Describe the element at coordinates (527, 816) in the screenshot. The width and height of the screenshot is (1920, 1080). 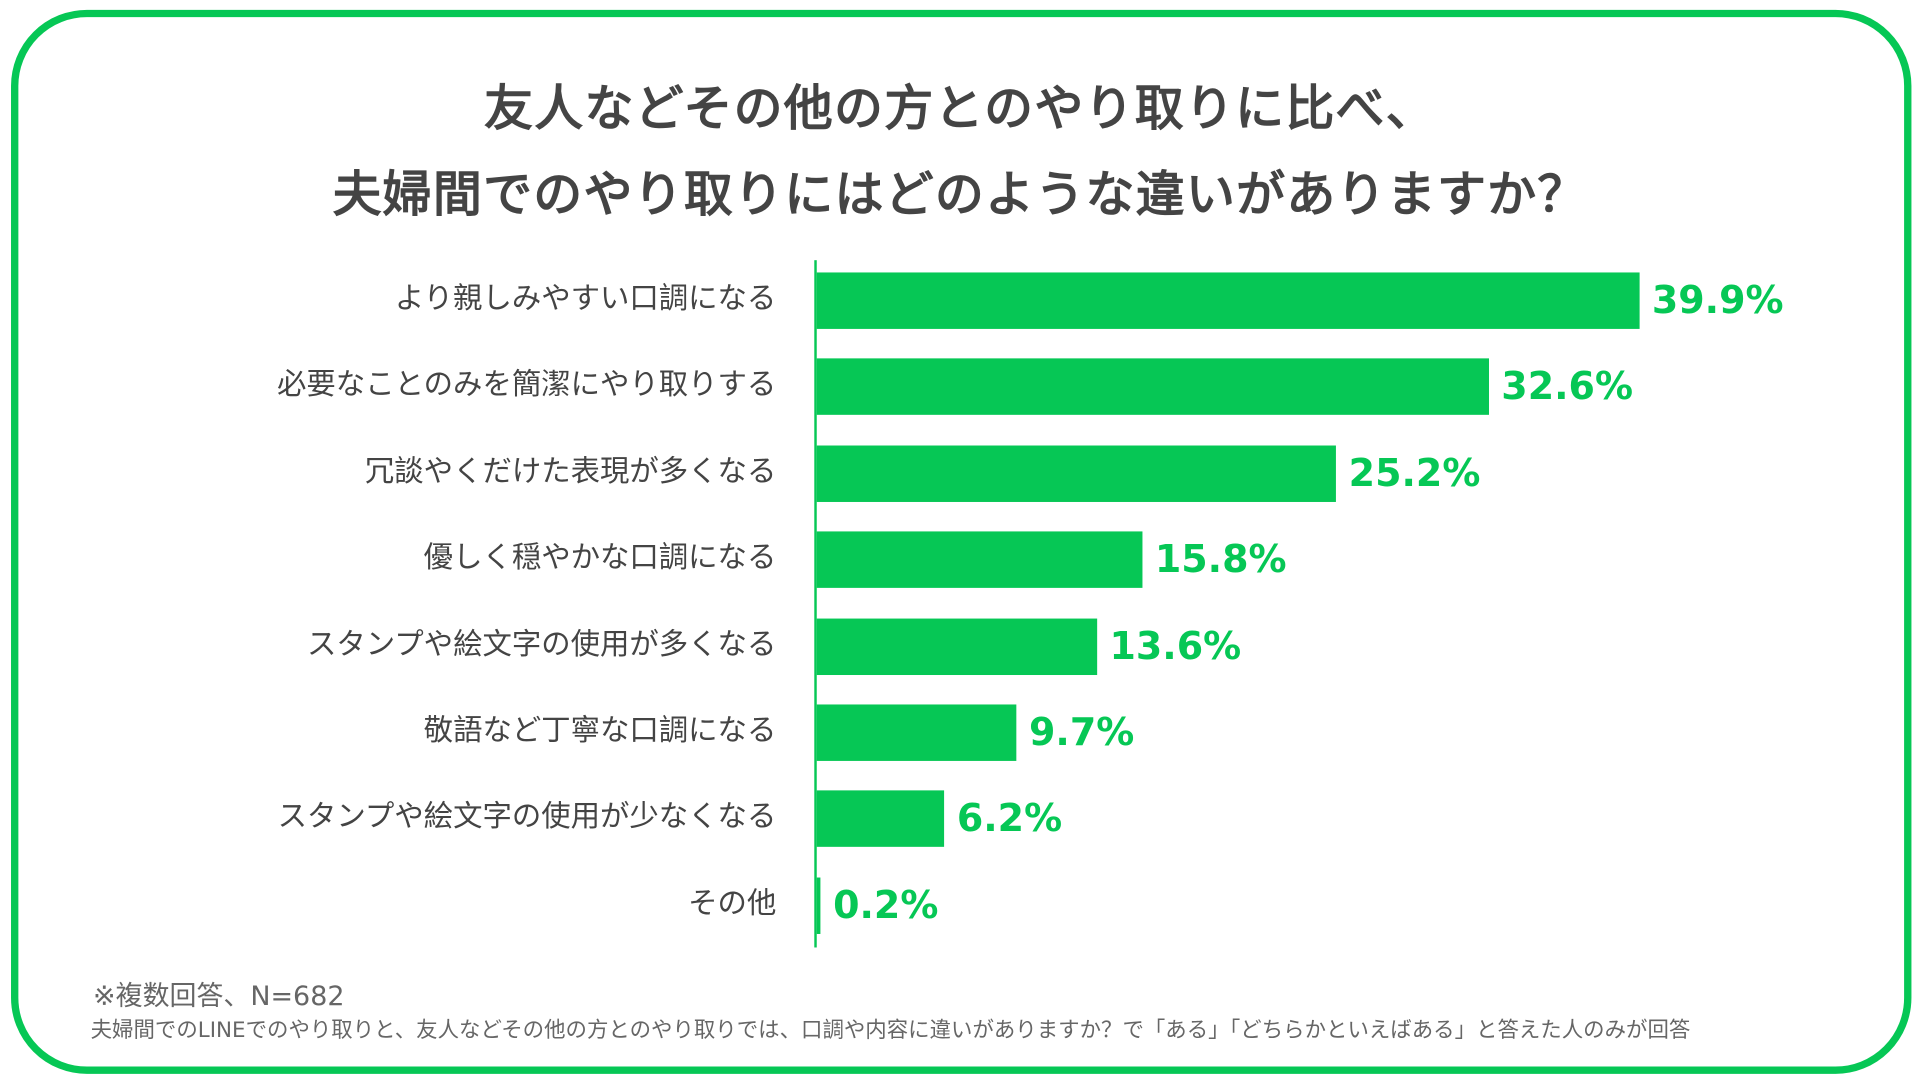
I see `category-label: スタンプや絵文字の使用が少なくなる` at that location.